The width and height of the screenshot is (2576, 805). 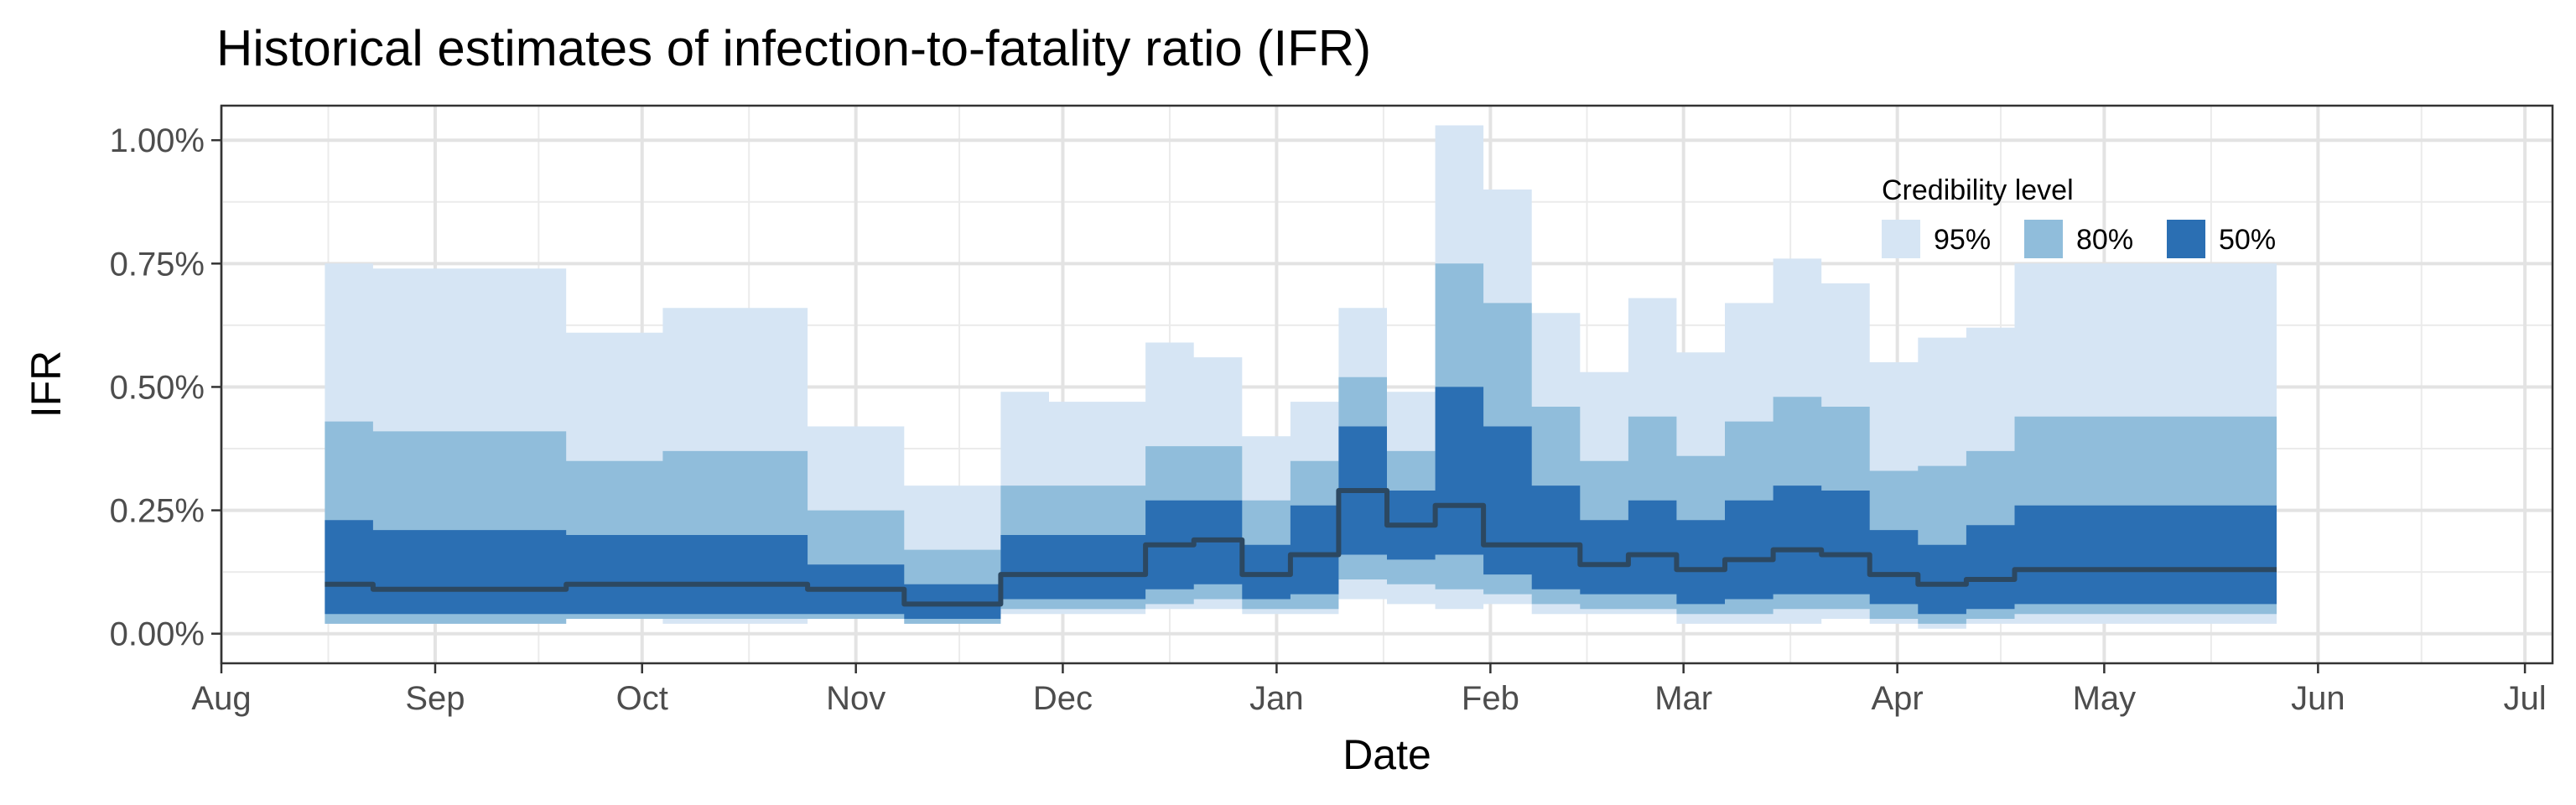 I want to click on x-axis-title: Date, so click(x=1387, y=754).